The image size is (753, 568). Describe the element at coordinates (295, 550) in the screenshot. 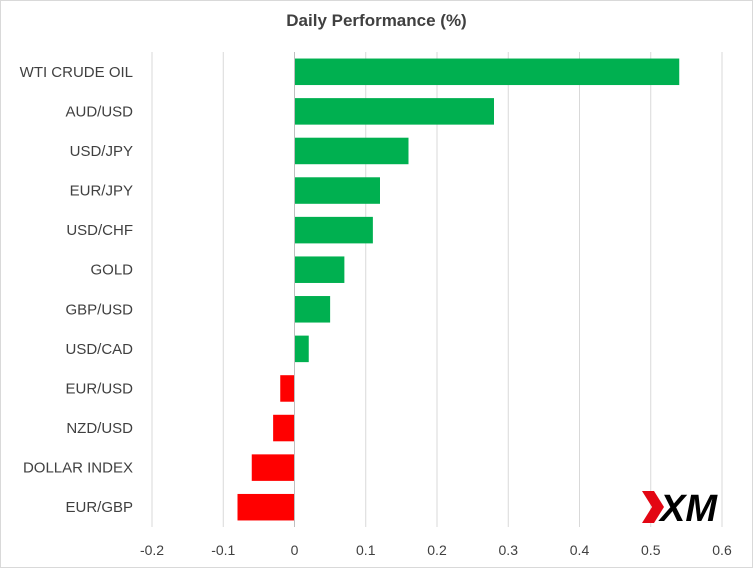

I see `x-tick-label: 0` at that location.